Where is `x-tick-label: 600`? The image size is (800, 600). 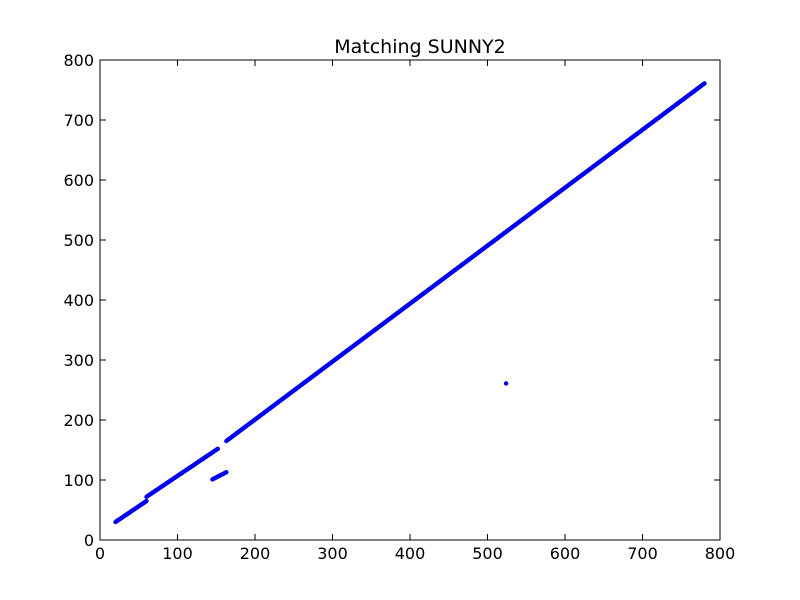
x-tick-label: 600 is located at coordinates (565, 553).